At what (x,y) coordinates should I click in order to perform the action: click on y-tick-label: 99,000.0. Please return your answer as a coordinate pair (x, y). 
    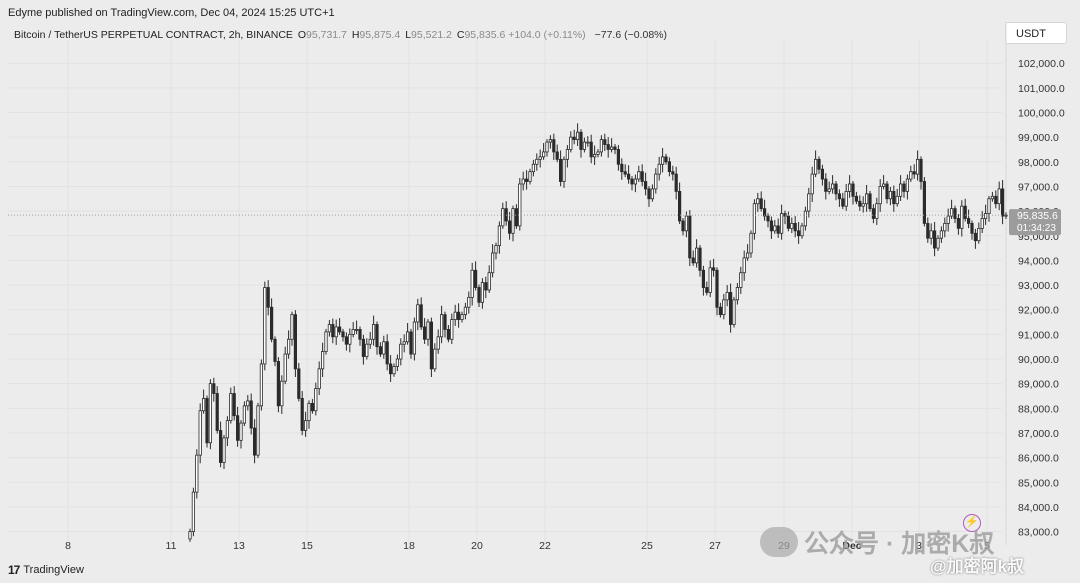
    Looking at the image, I should click on (1038, 138).